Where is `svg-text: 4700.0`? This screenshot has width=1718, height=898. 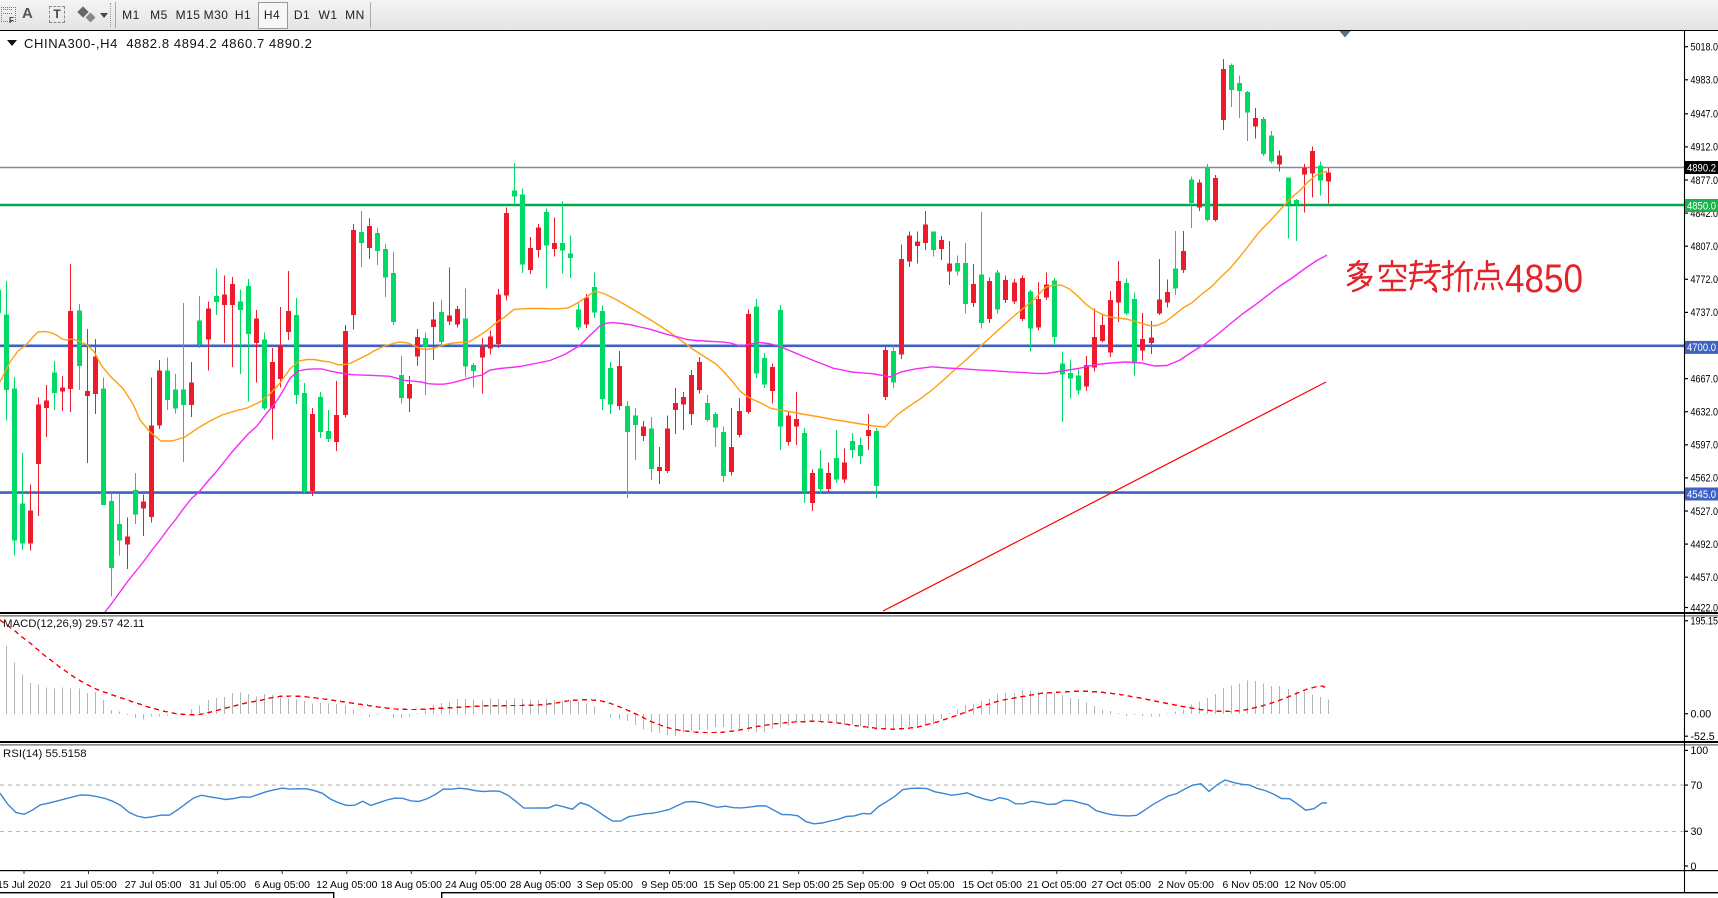 svg-text: 4700.0 is located at coordinates (1701, 348).